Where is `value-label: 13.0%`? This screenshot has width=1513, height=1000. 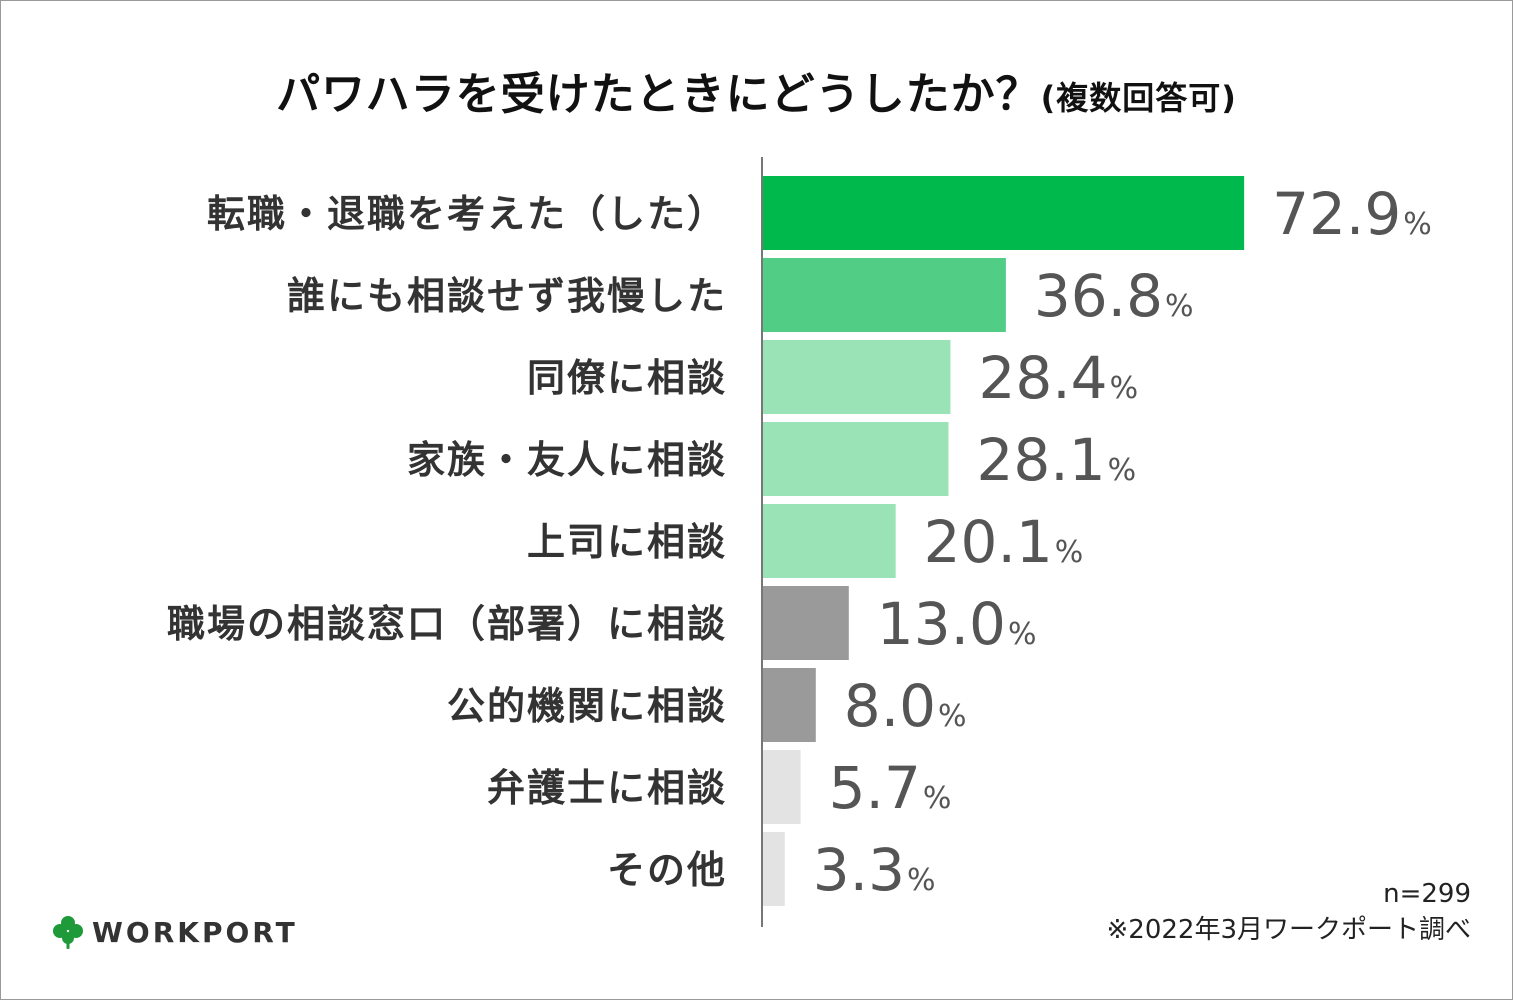 value-label: 13.0% is located at coordinates (957, 624).